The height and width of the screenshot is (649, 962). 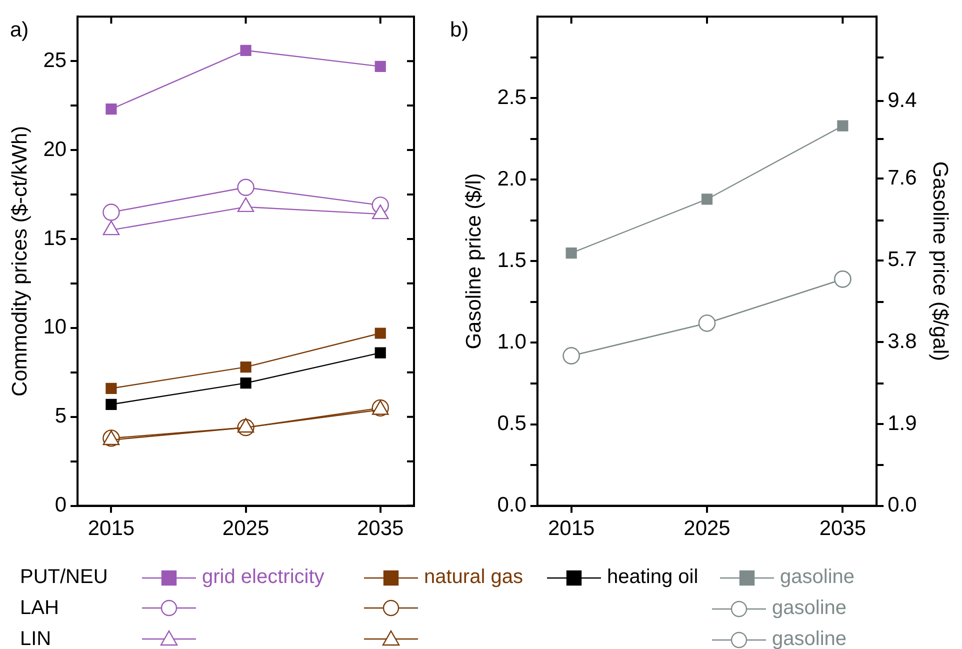 What do you see at coordinates (19, 30) in the screenshot?
I see `chart-title: a)` at bounding box center [19, 30].